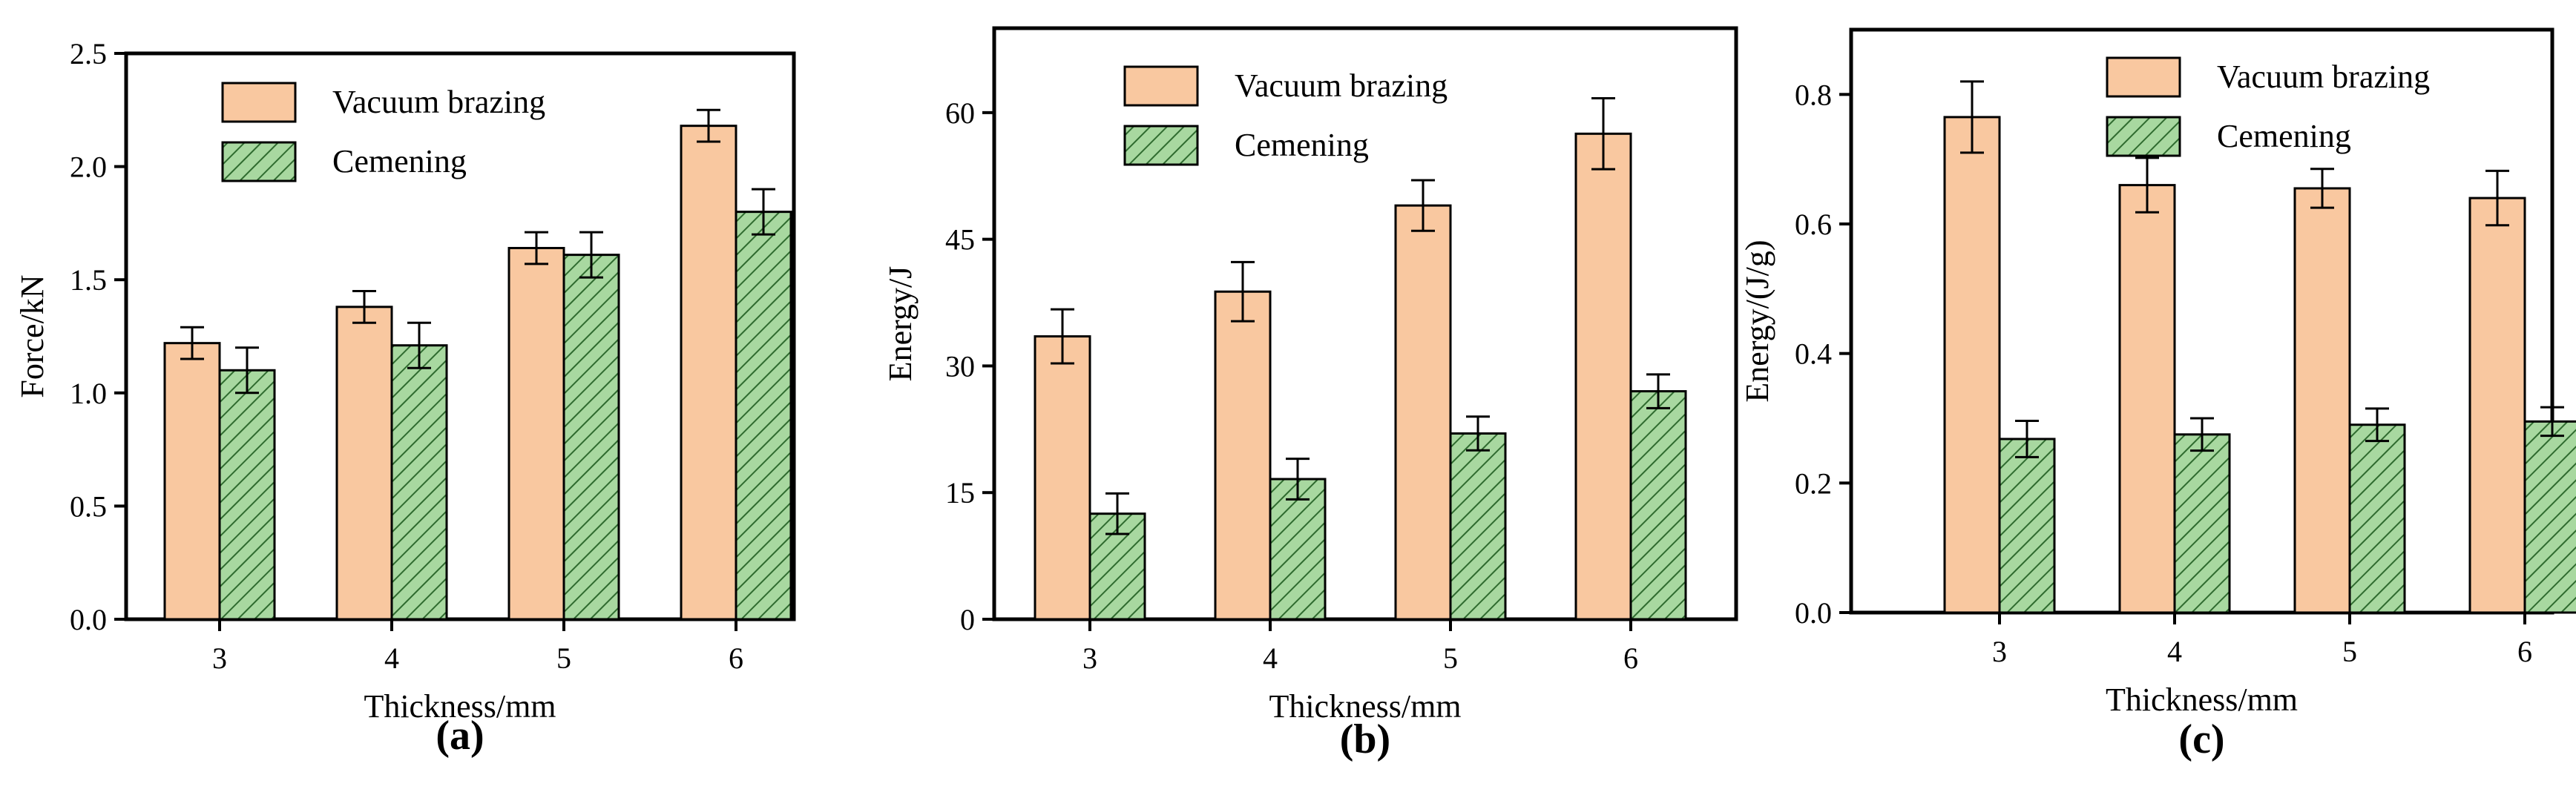 This screenshot has height=795, width=2576. I want to click on y-tick-label: 60, so click(960, 113).